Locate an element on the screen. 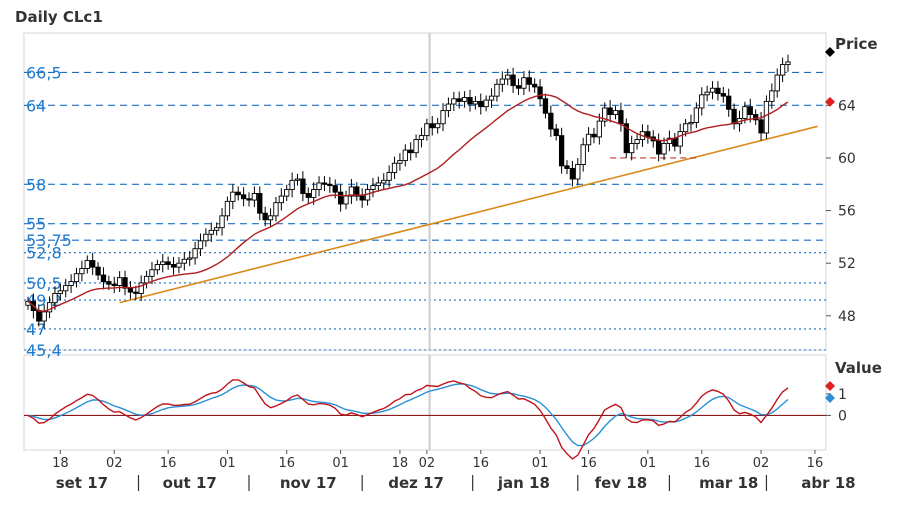  level-label-9: 45,4 is located at coordinates (44, 350).